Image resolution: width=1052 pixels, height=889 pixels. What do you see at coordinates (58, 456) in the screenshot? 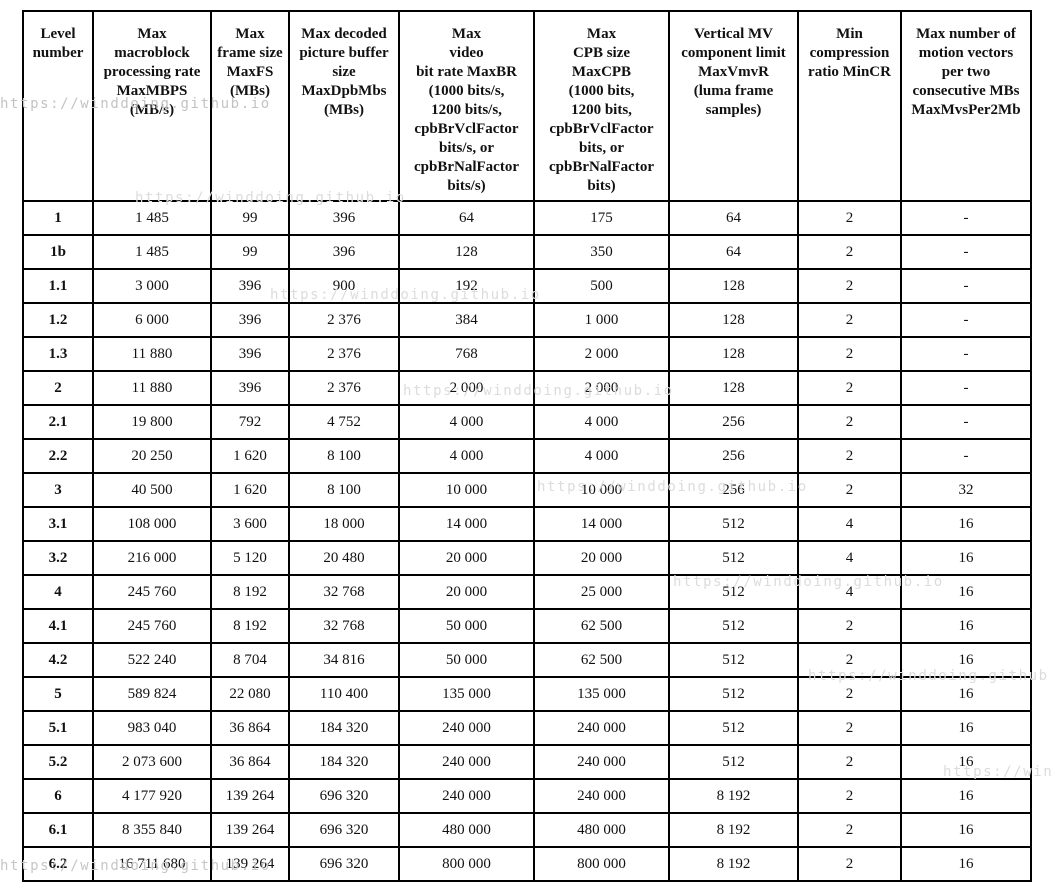
I see `level-cell: 2.2` at bounding box center [58, 456].